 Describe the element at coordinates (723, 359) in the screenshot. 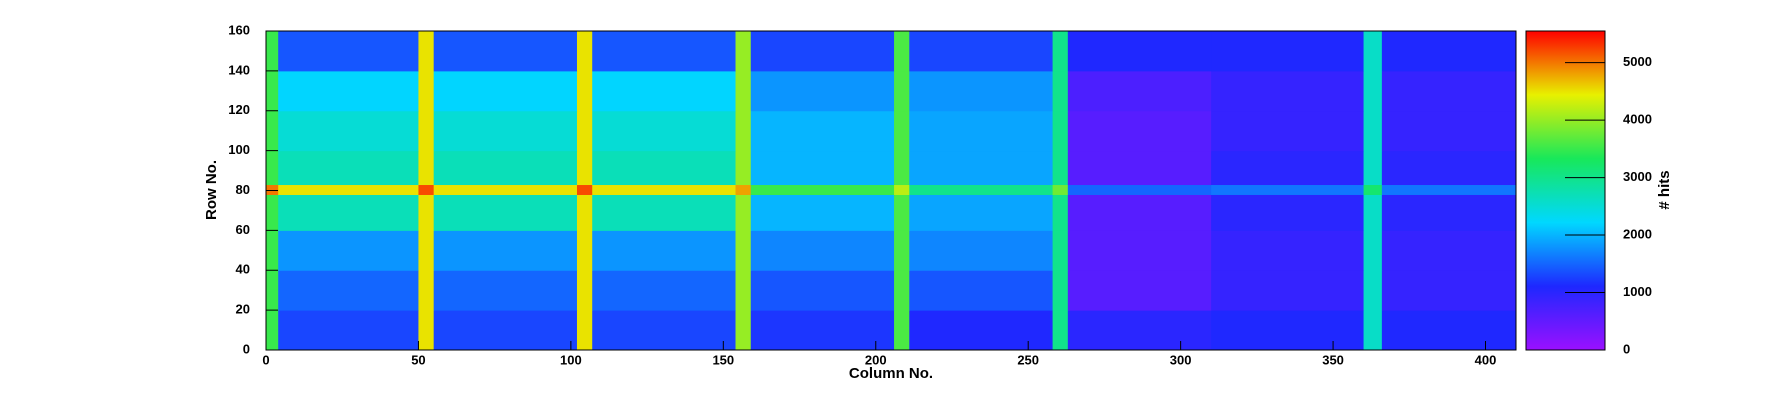

I see `x-tick-label: 150` at that location.